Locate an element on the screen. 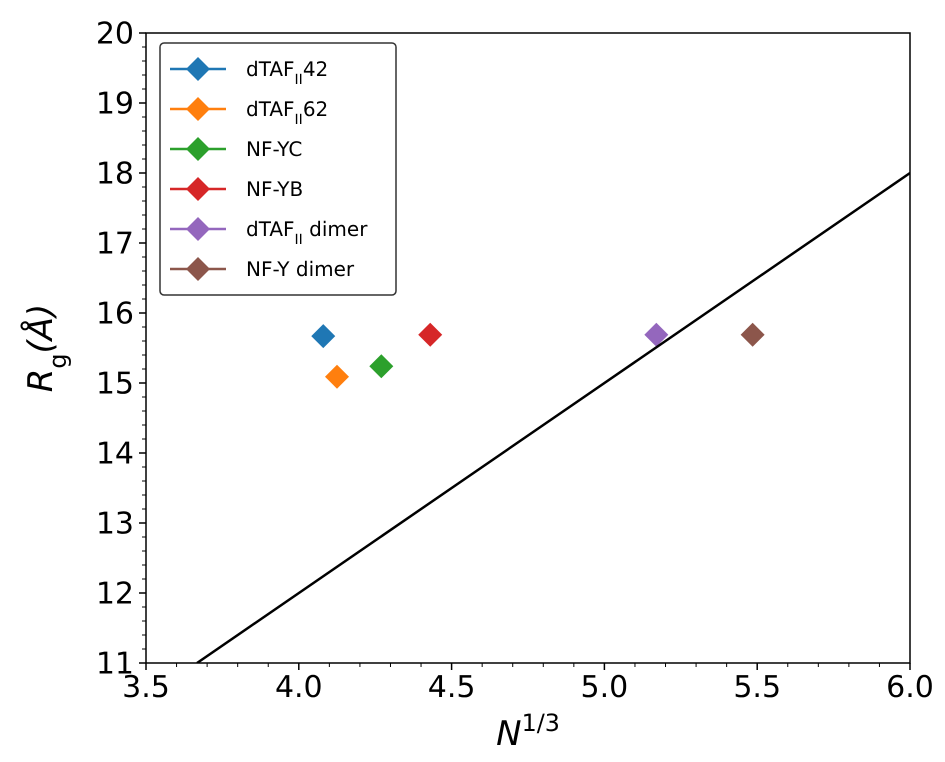 This screenshot has width=945, height=762. x-tick-label: 4.0 is located at coordinates (298, 687).